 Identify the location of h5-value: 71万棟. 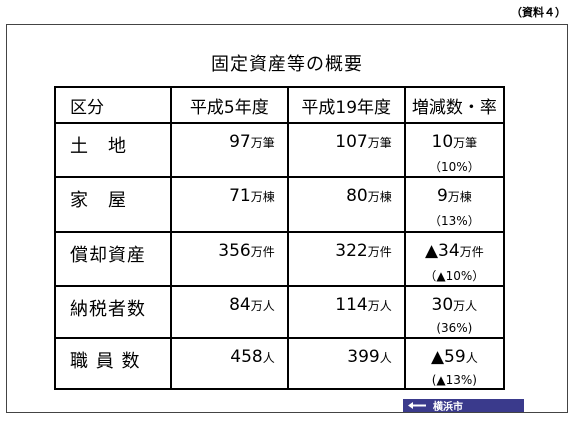
(229, 204).